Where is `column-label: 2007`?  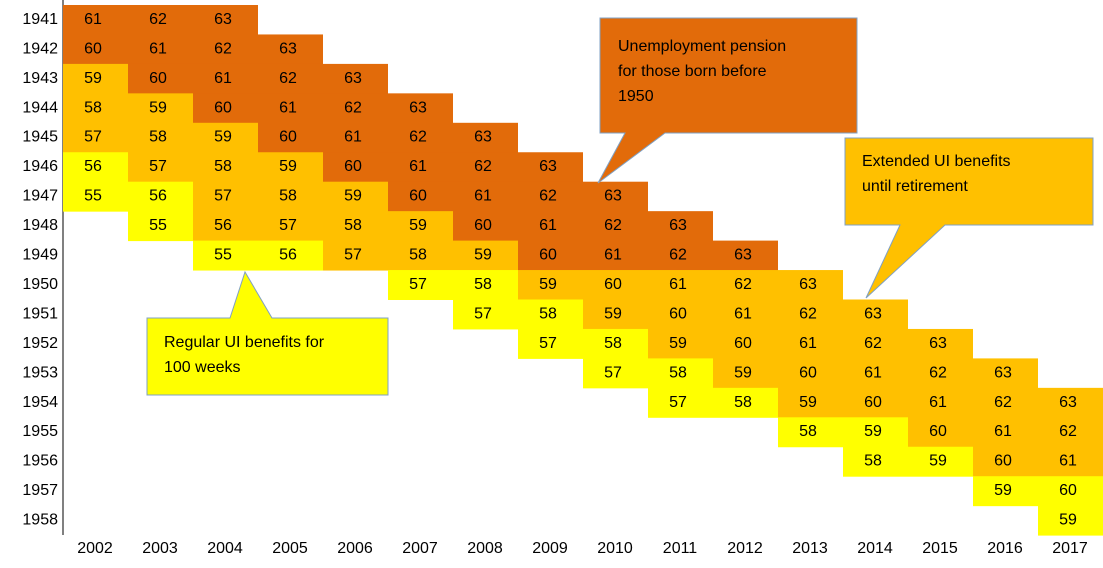 column-label: 2007 is located at coordinates (420, 548).